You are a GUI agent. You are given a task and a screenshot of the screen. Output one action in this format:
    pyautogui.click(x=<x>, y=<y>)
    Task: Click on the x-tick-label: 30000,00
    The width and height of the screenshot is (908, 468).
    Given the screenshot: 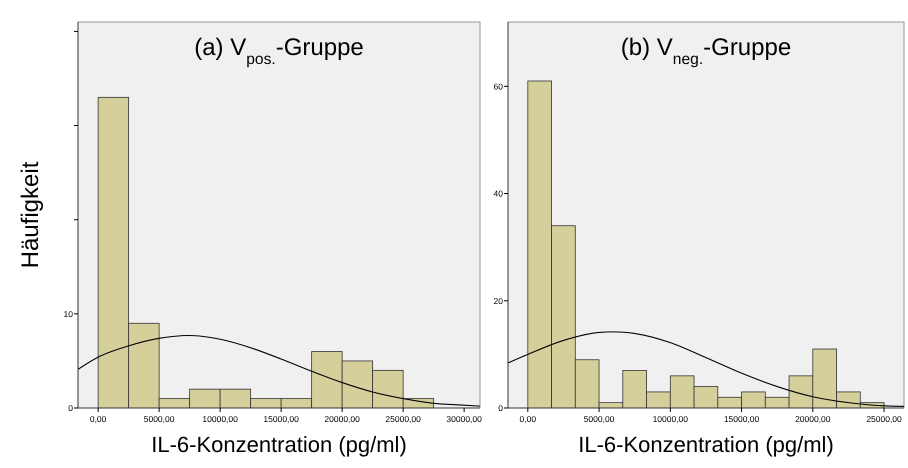 What is the action you would take?
    pyautogui.click(x=464, y=419)
    